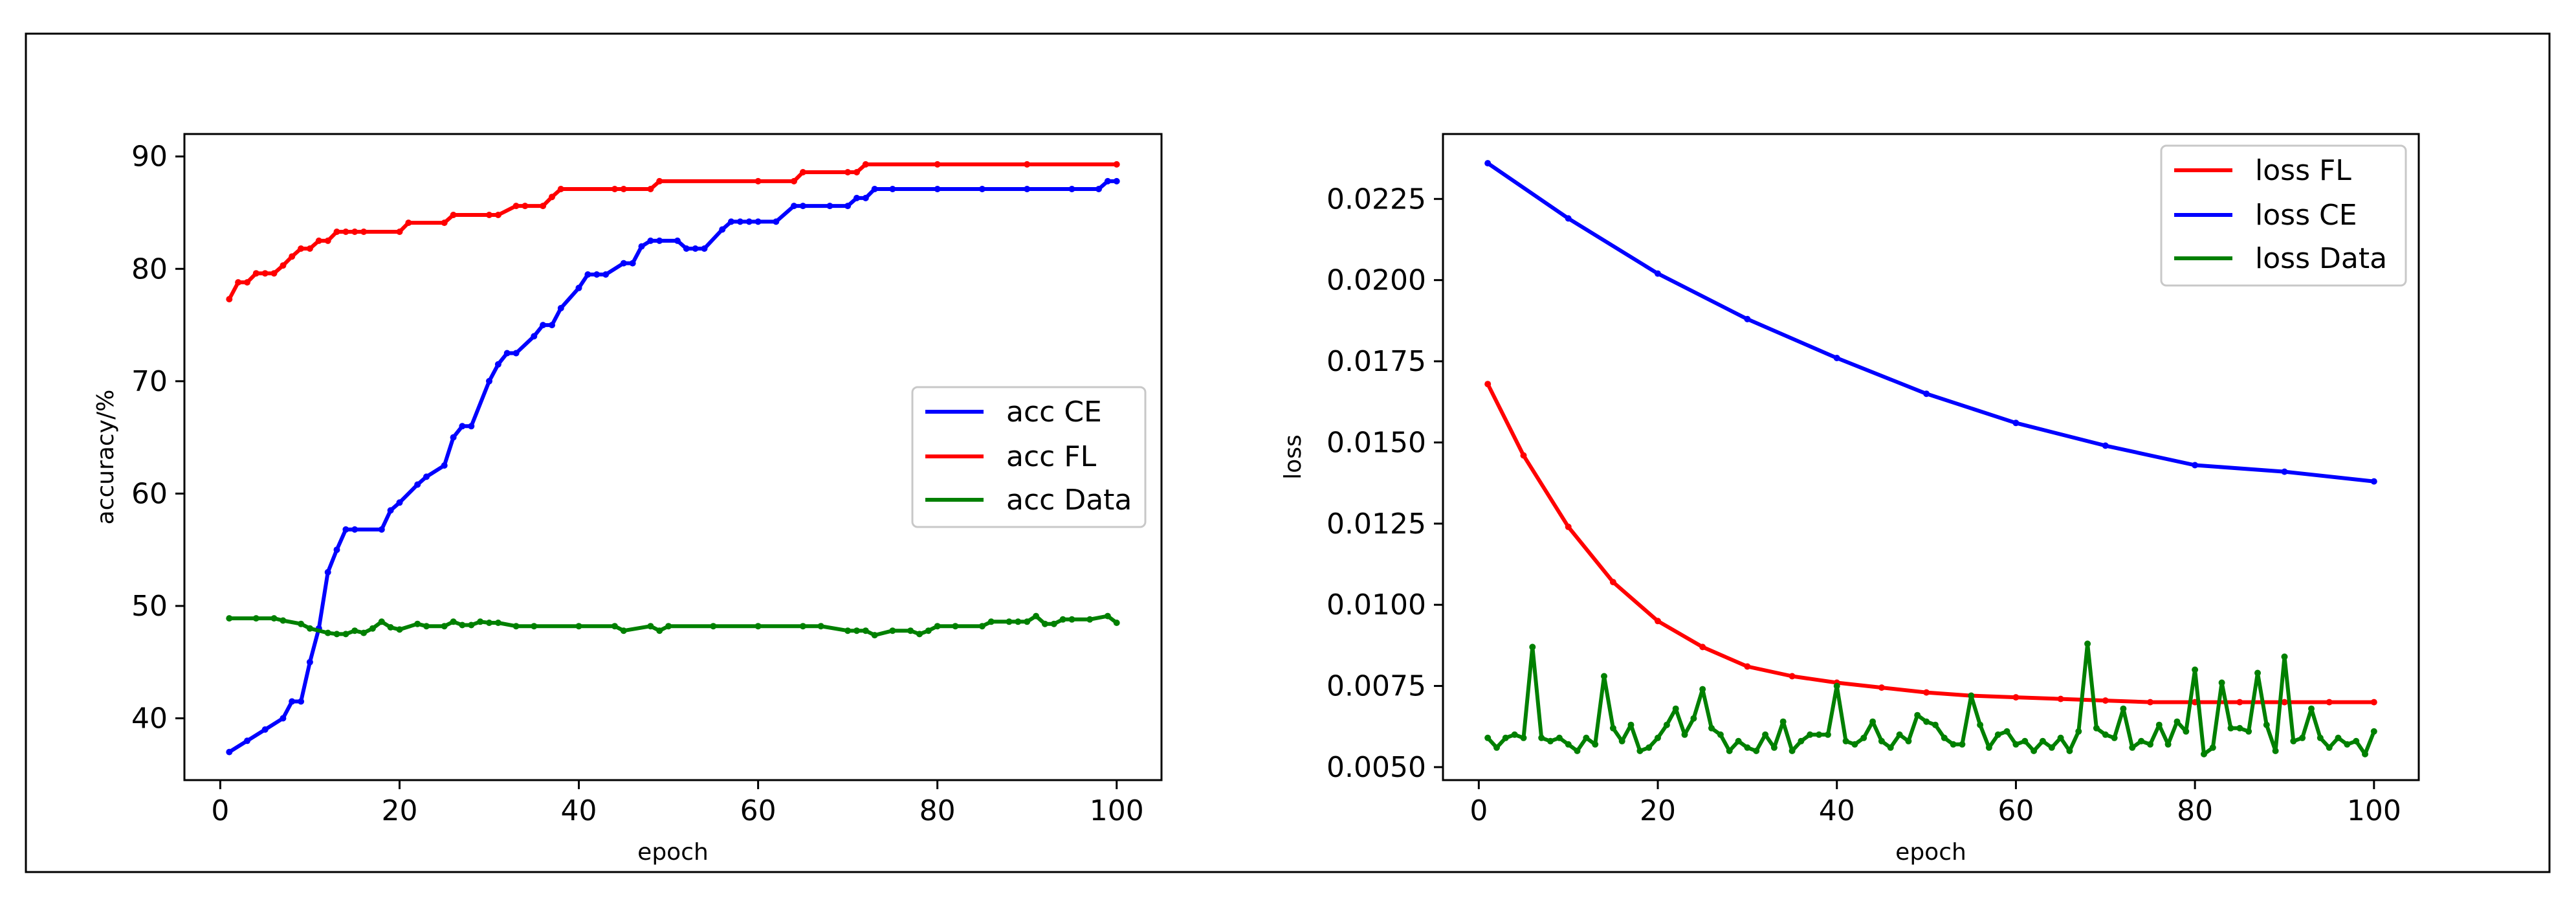 The height and width of the screenshot is (907, 2576). I want to click on loss-y-tick-label: 0.0175, so click(1376, 362).